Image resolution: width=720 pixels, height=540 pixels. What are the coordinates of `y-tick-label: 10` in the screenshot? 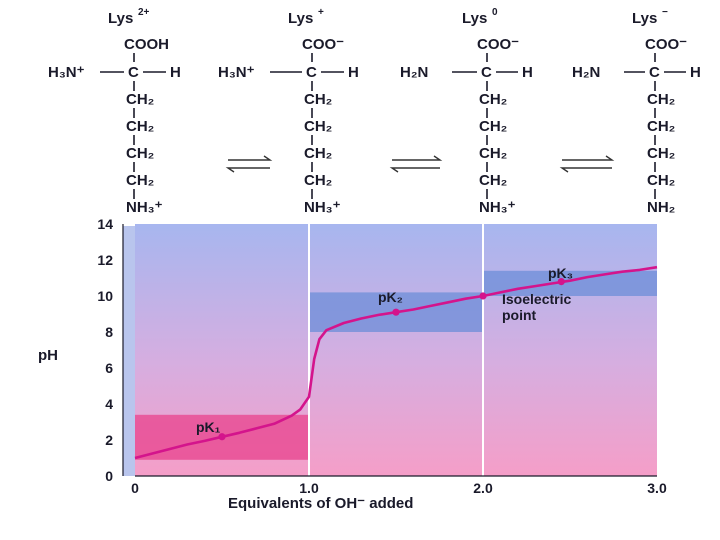 It's located at (105, 296).